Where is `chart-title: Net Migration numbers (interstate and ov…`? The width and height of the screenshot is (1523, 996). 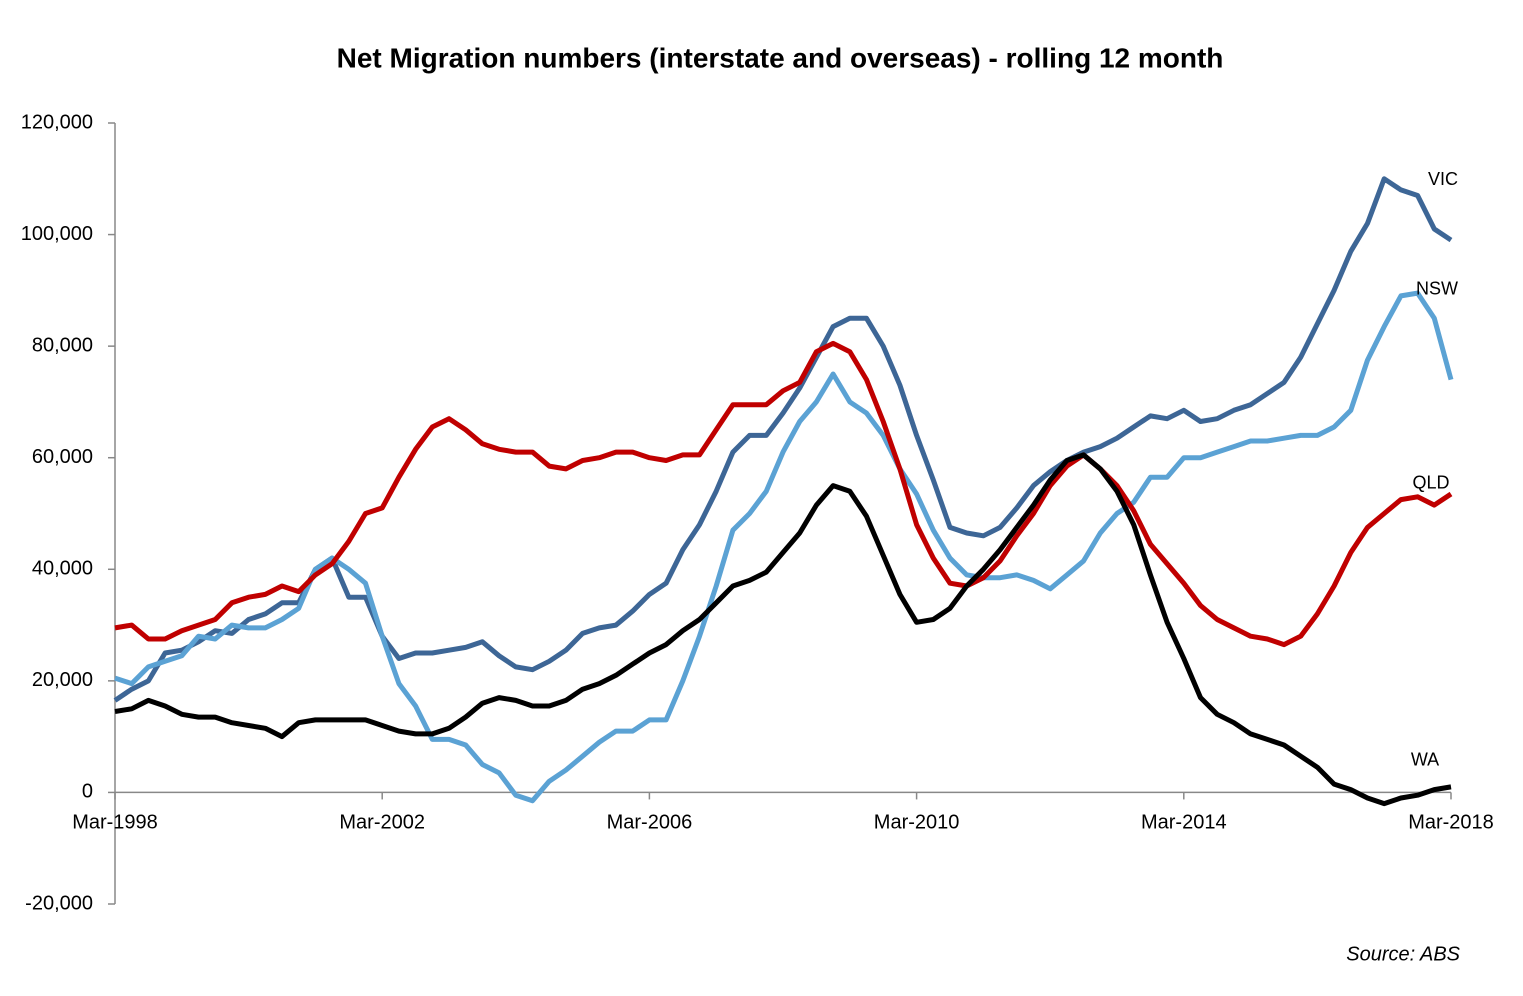 chart-title: Net Migration numbers (interstate and ov… is located at coordinates (780, 57).